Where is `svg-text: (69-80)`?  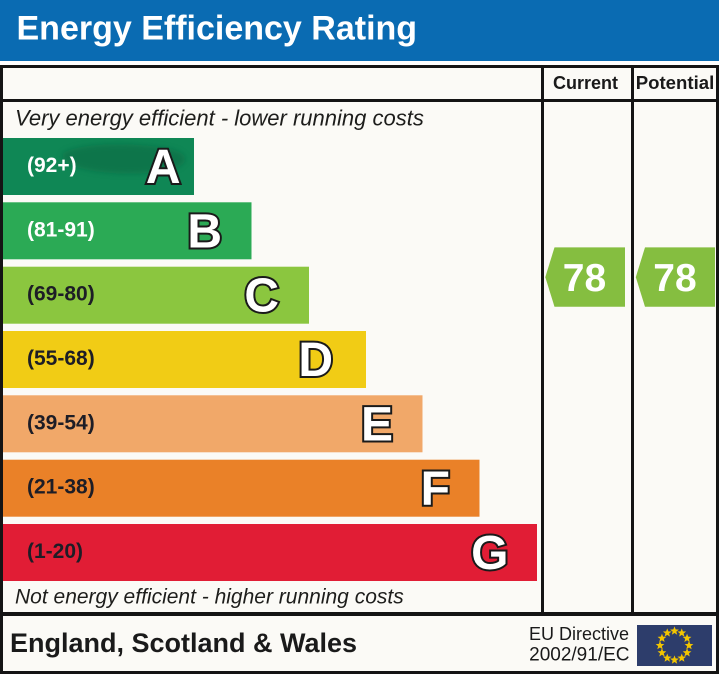
svg-text: (69-80) is located at coordinates (61, 294).